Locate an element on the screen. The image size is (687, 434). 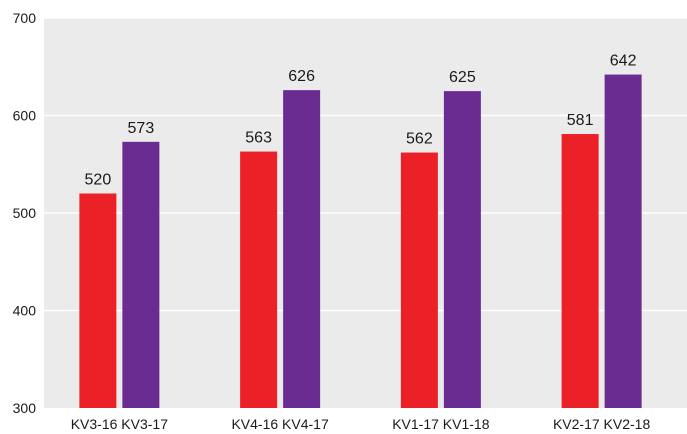
data-label: 625 is located at coordinates (462, 77).